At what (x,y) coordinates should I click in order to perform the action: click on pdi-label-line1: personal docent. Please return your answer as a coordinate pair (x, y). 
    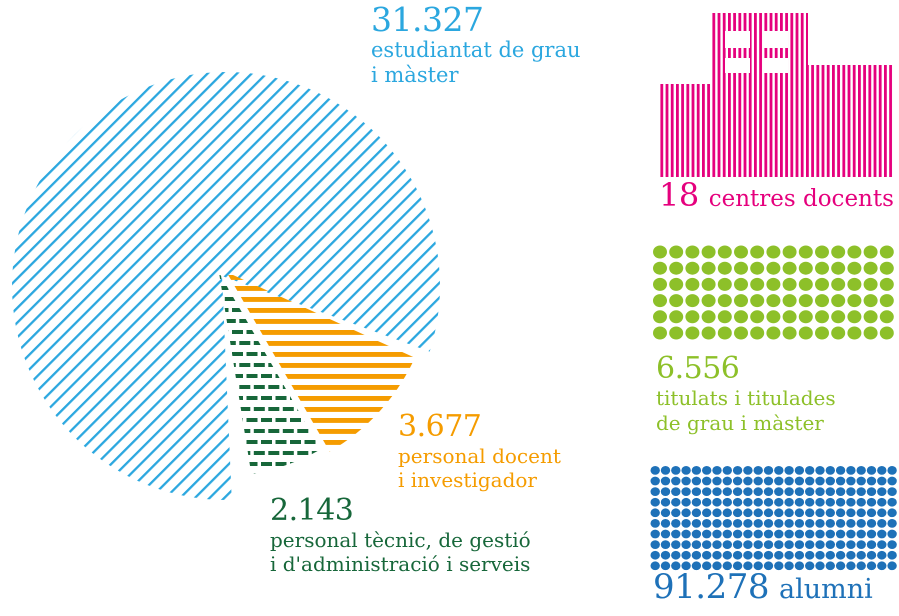
    Looking at the image, I should click on (479, 456).